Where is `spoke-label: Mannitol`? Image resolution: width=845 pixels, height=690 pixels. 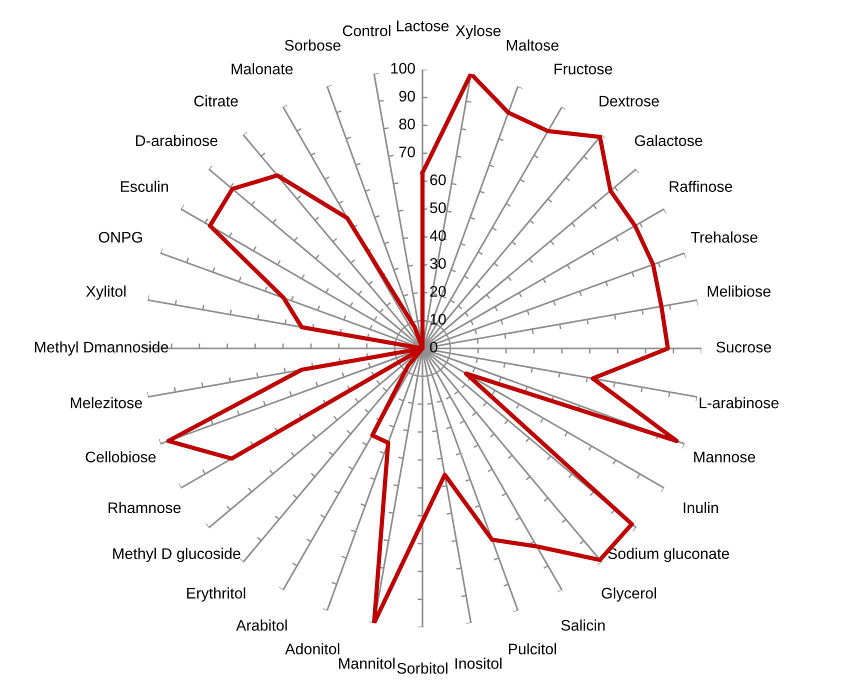
spoke-label: Mannitol is located at coordinates (367, 663).